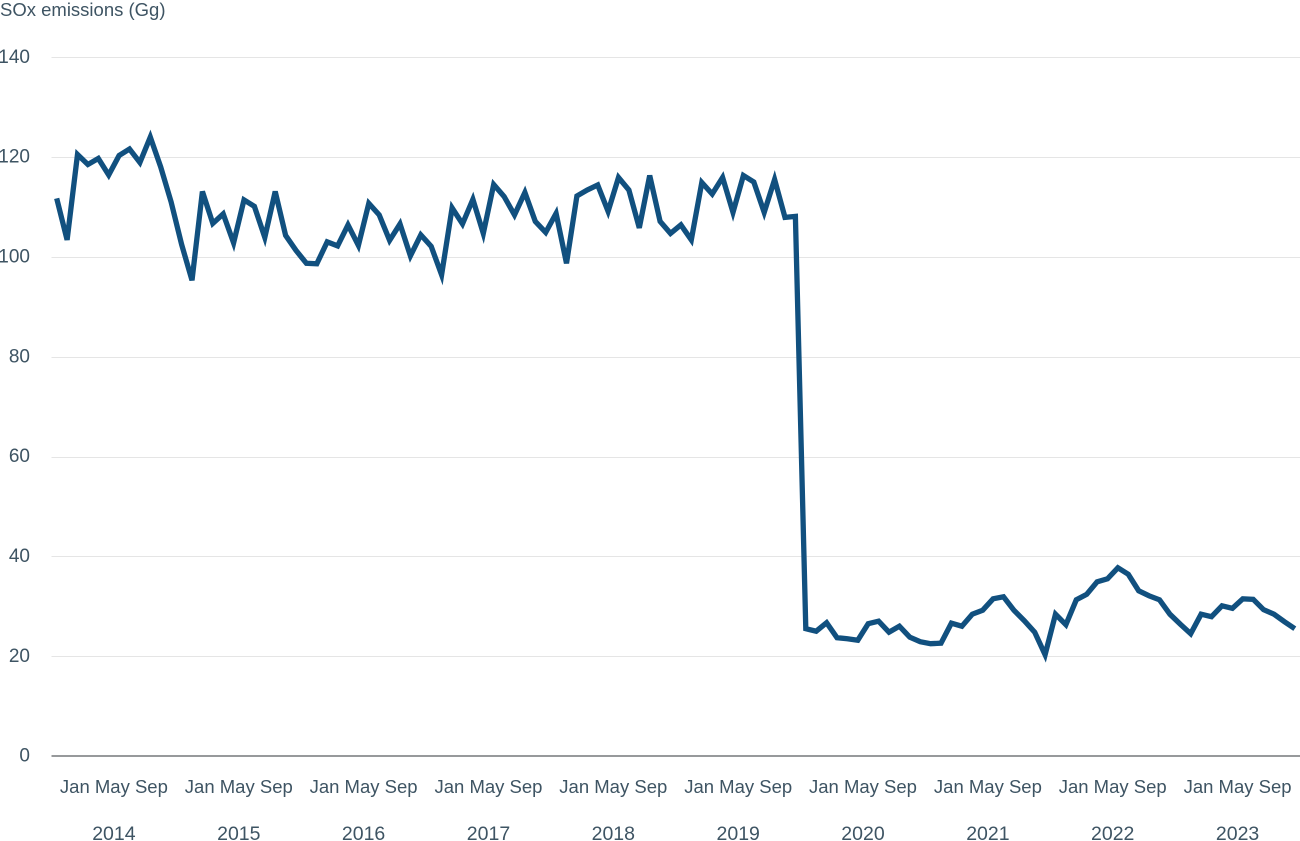 Image resolution: width=1300 pixels, height=841 pixels. Describe the element at coordinates (488, 832) in the screenshot. I see `svg-text: 2017` at that location.